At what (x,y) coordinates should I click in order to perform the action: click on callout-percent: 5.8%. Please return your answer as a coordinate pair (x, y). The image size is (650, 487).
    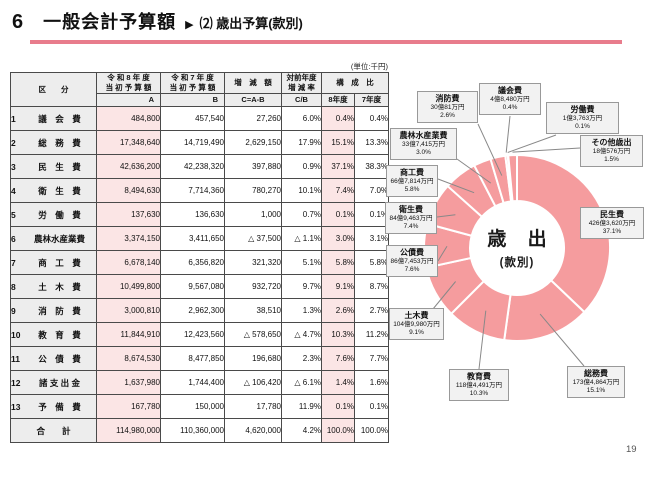
    Looking at the image, I should click on (412, 189).